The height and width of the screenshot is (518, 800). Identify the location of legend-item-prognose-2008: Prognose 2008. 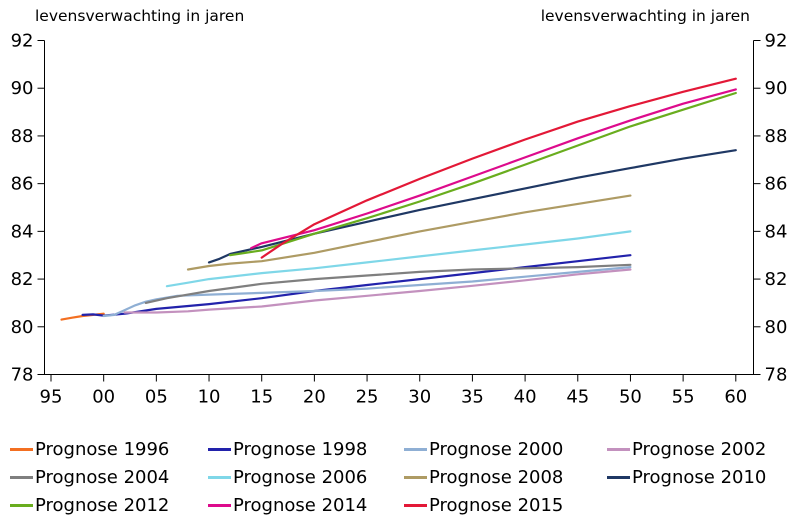
(483, 477).